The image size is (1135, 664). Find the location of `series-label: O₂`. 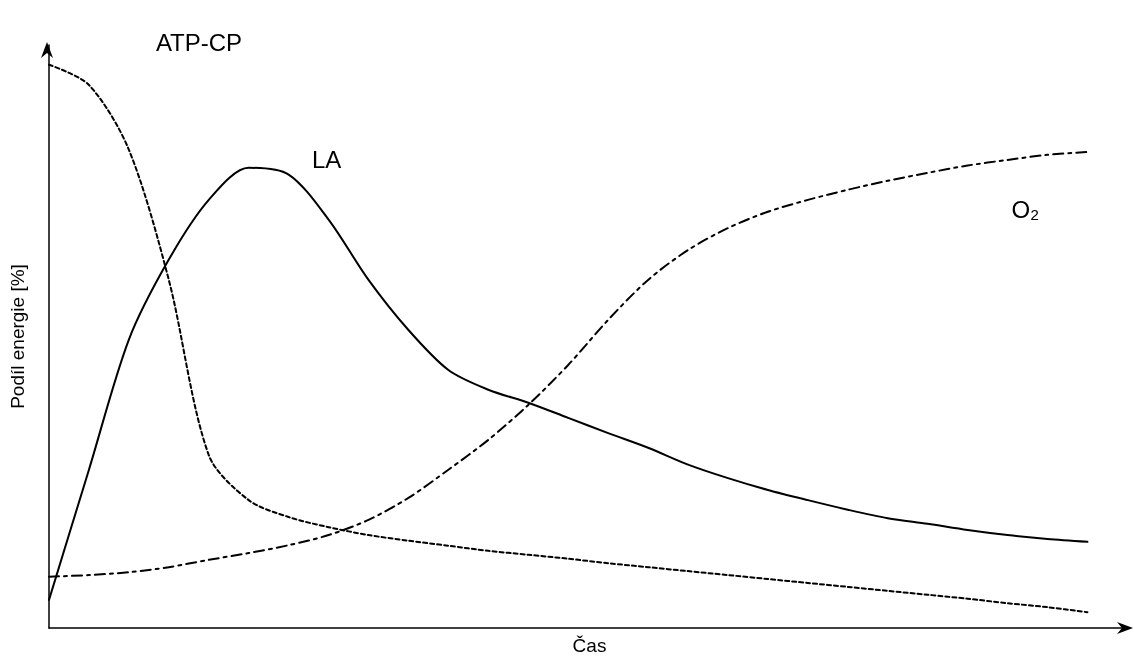

series-label: O₂ is located at coordinates (1025, 210).